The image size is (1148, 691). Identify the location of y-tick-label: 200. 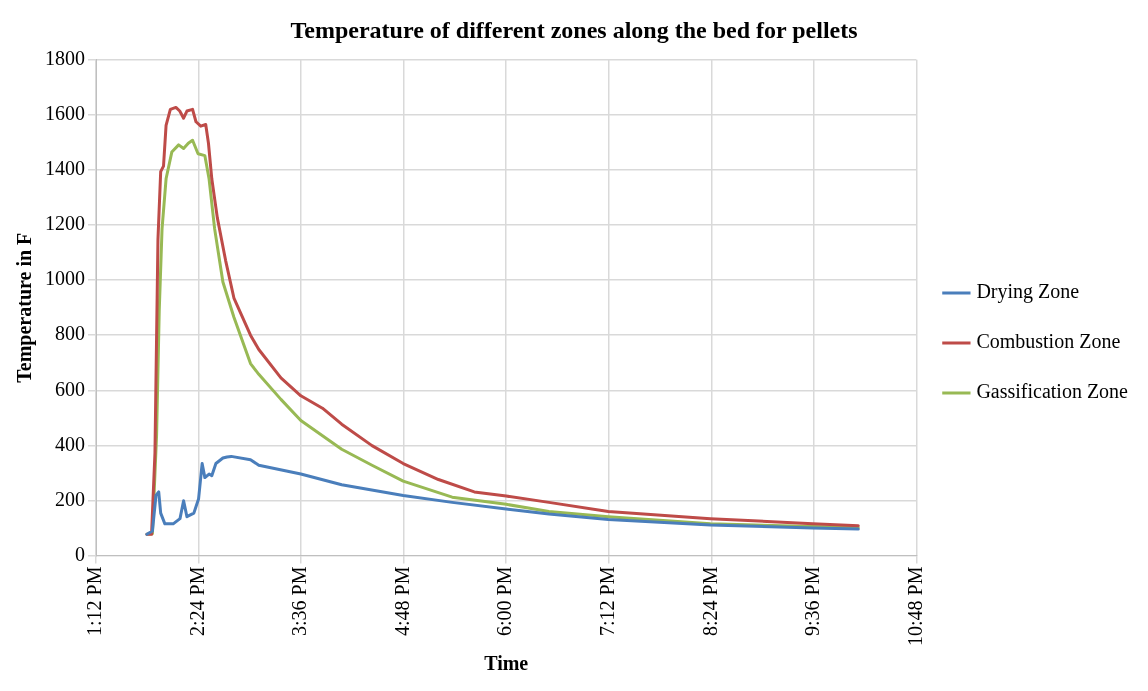
(70, 498).